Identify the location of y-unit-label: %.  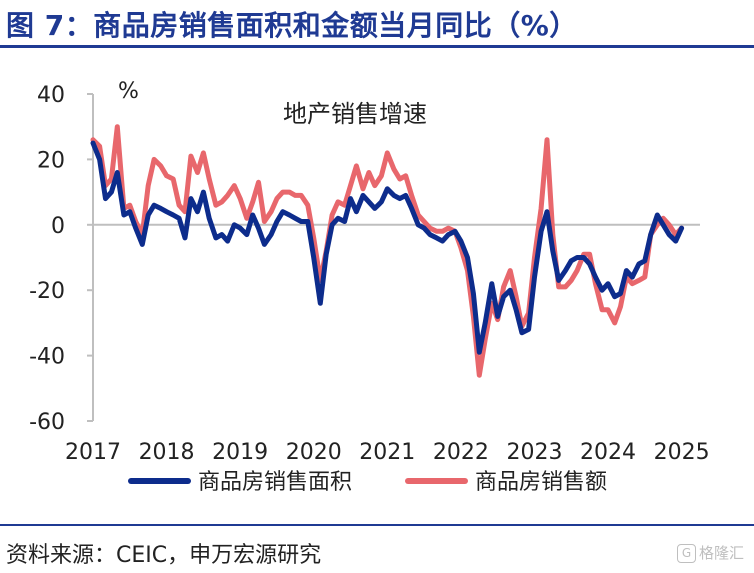
(128, 91).